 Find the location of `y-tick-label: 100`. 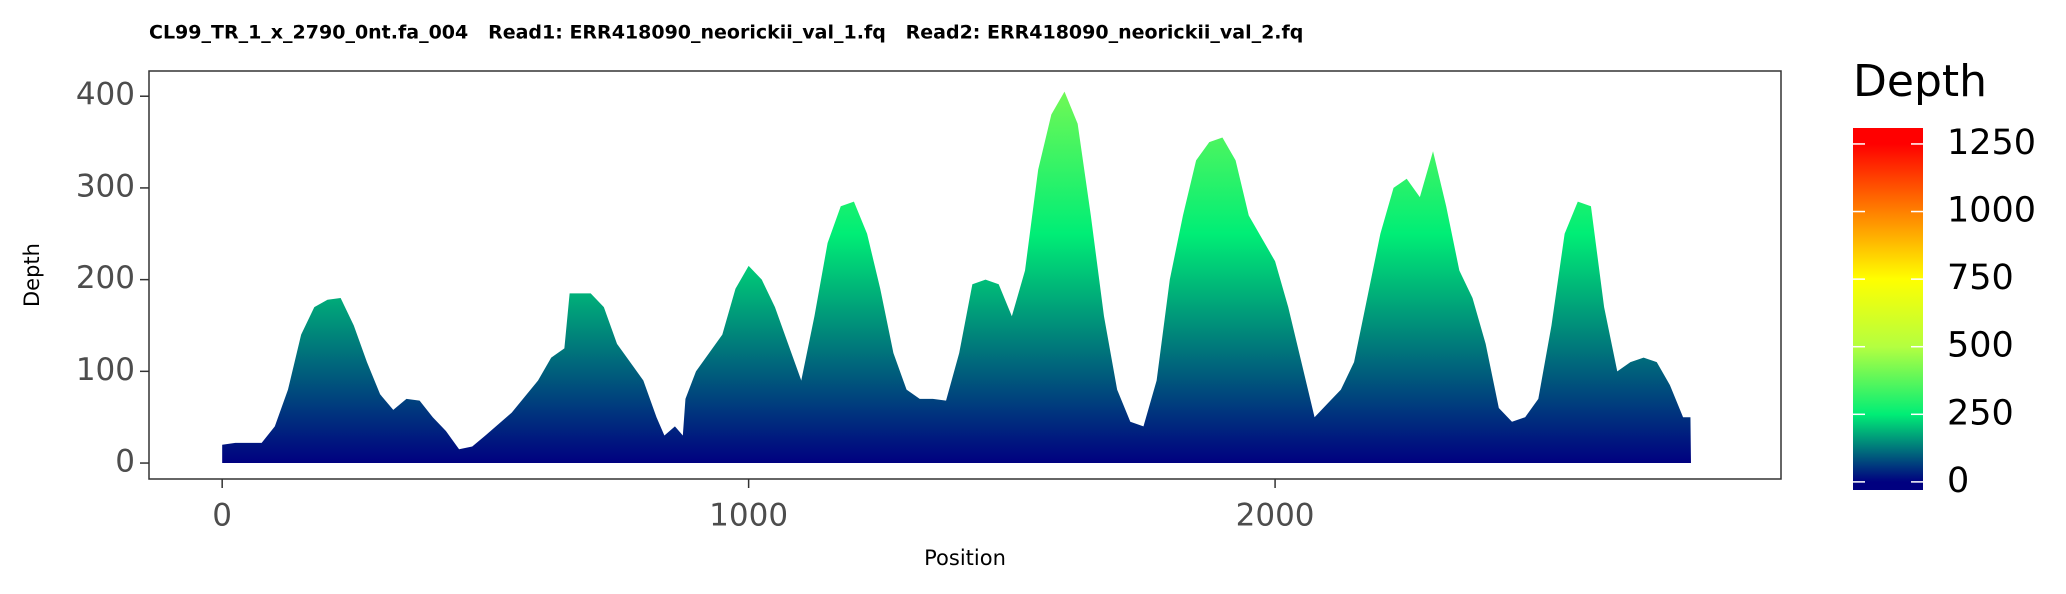

y-tick-label: 100 is located at coordinates (105, 370).